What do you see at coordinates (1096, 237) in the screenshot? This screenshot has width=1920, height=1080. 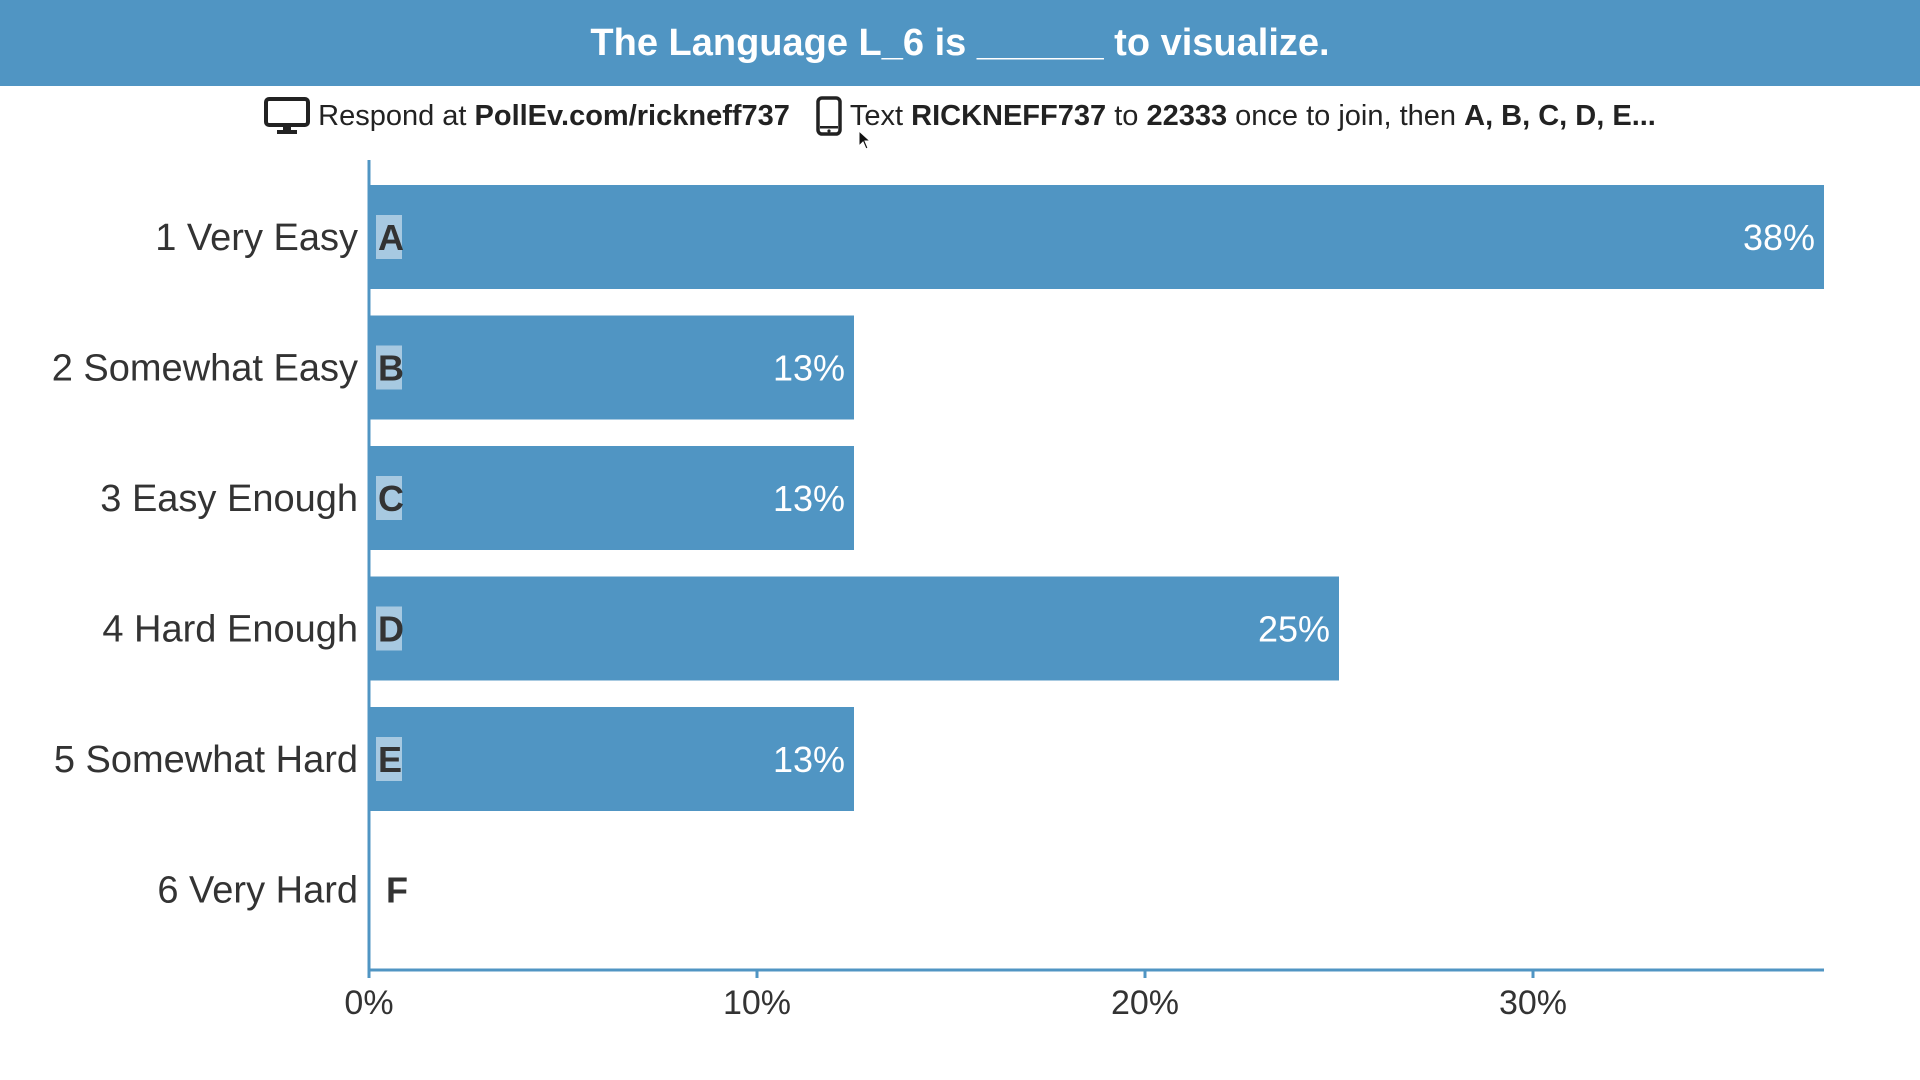 I see `bar-a` at bounding box center [1096, 237].